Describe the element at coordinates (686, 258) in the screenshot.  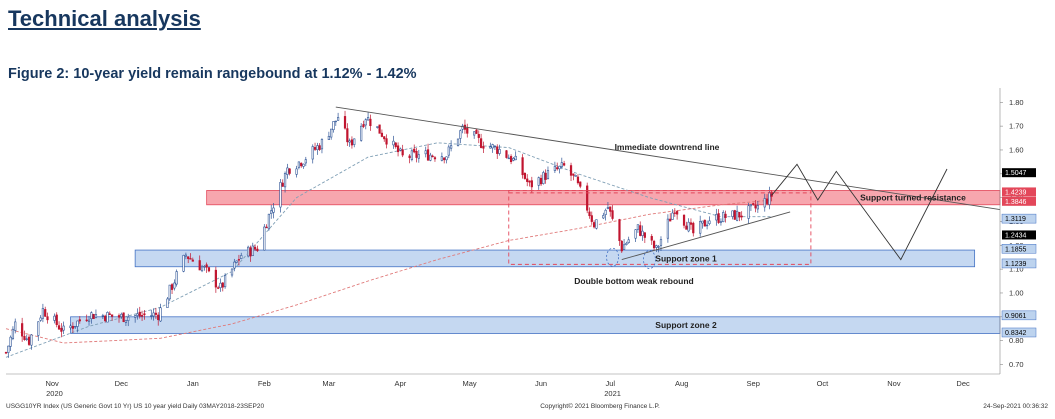
I see `label-support-zone-1: Support zone 1` at that location.